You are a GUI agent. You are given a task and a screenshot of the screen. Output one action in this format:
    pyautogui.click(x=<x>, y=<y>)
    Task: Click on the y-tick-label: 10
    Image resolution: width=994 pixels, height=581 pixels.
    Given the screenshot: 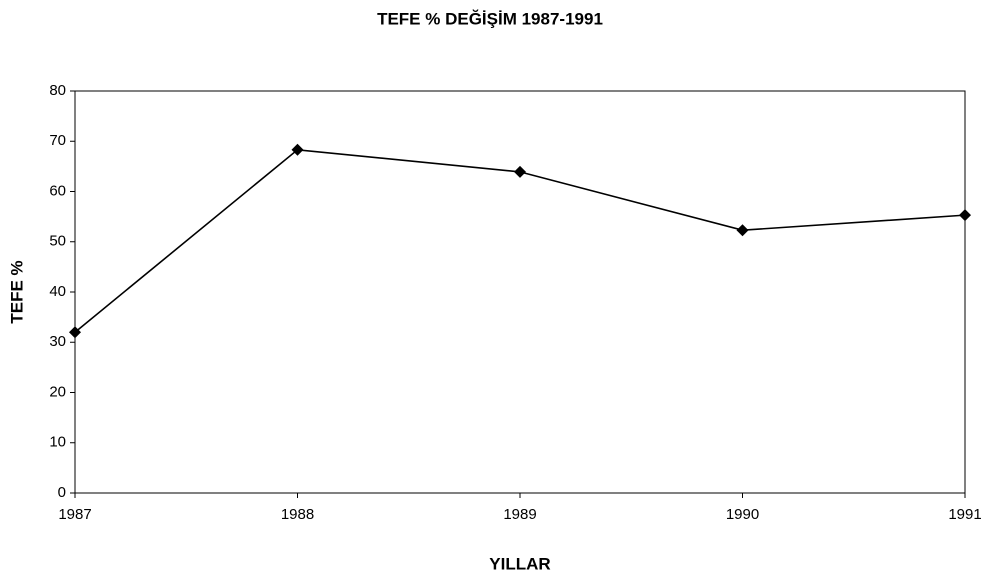 What is the action you would take?
    pyautogui.click(x=57, y=442)
    